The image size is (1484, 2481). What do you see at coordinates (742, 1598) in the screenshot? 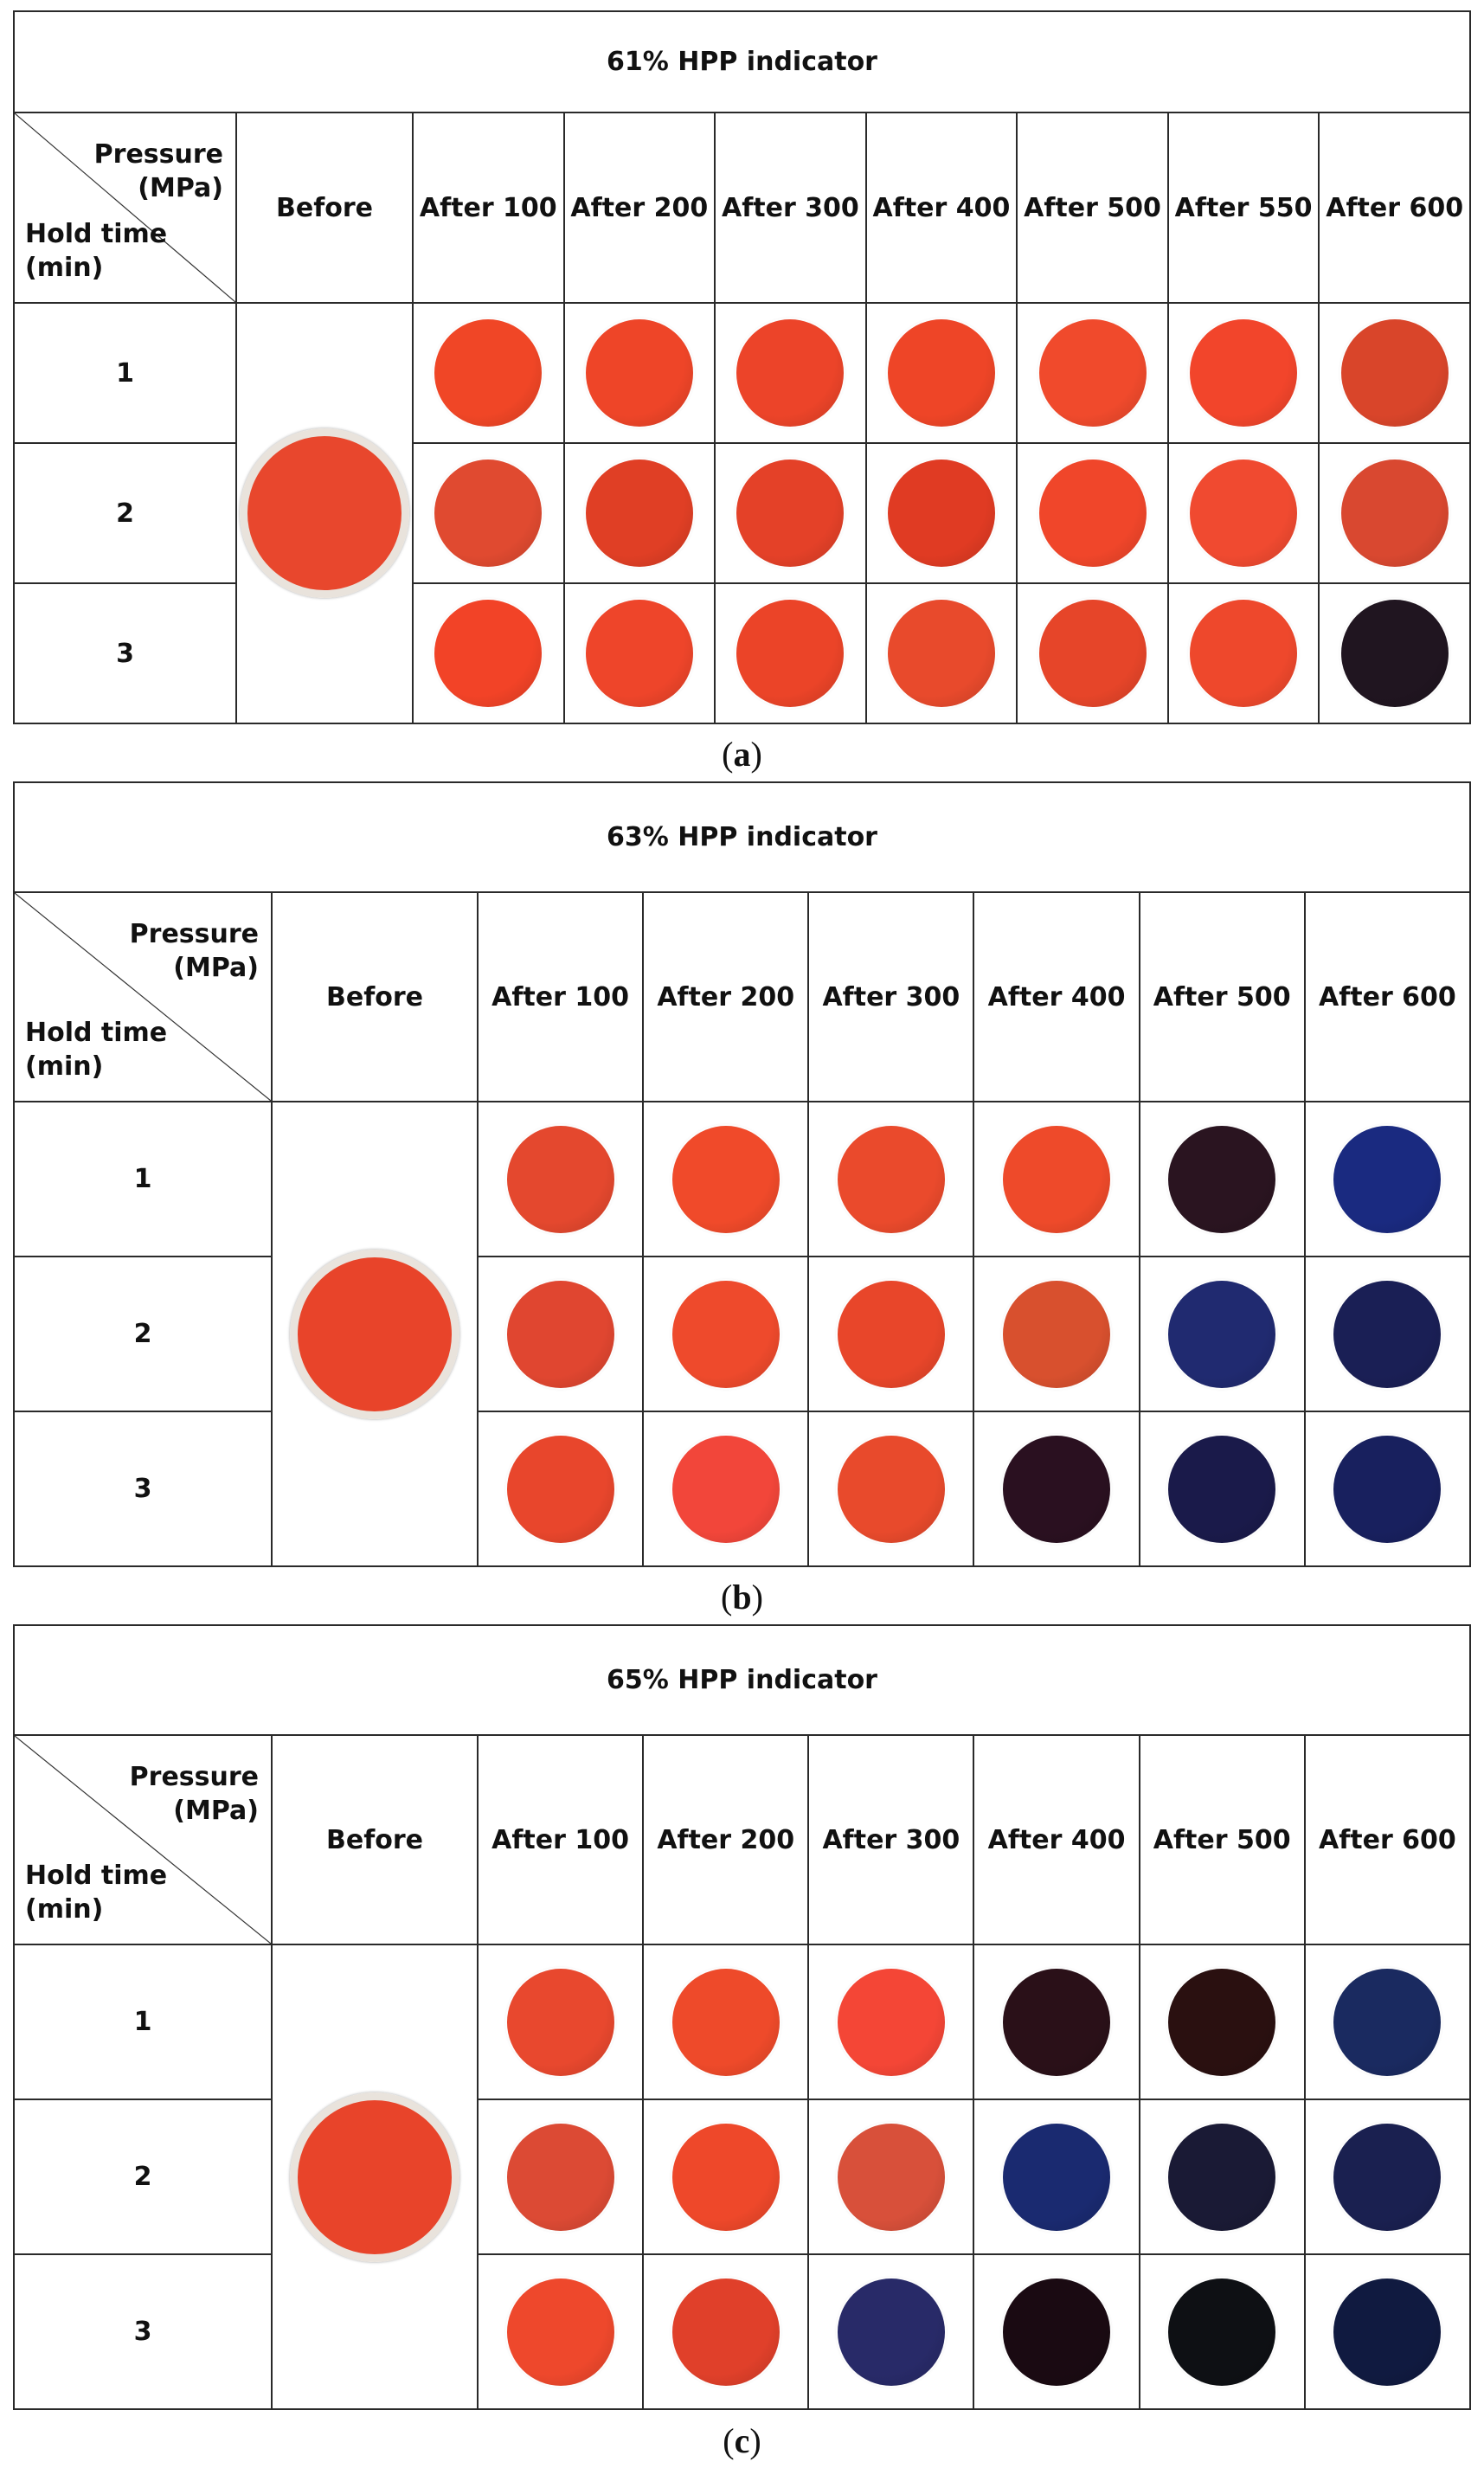
I see `caption-letter: b` at bounding box center [742, 1598].